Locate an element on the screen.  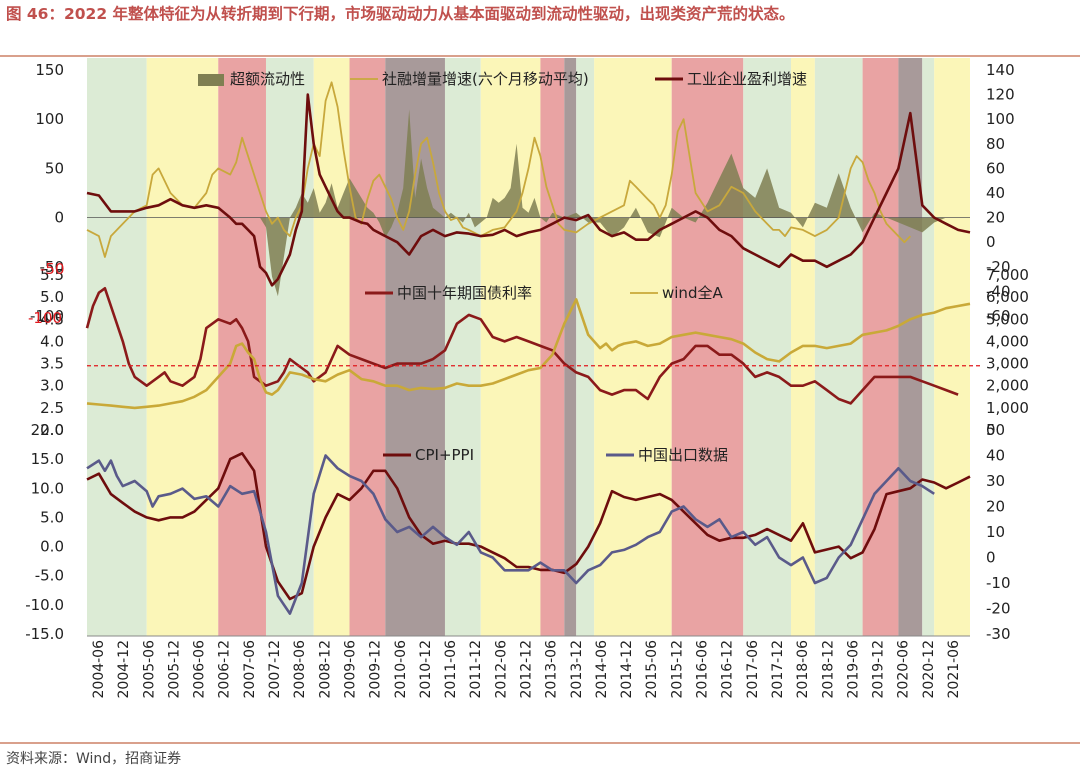
left-tick-neg100: -100 is located at coordinates (45, 318).